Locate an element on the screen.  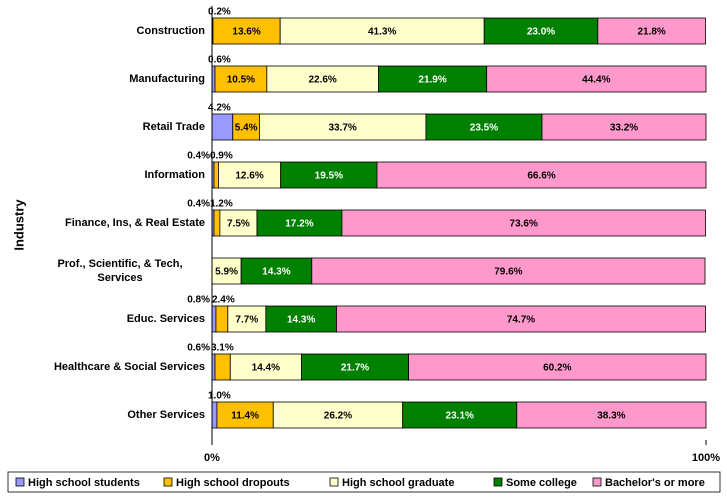
data-label: 0.8% is located at coordinates (198, 300).